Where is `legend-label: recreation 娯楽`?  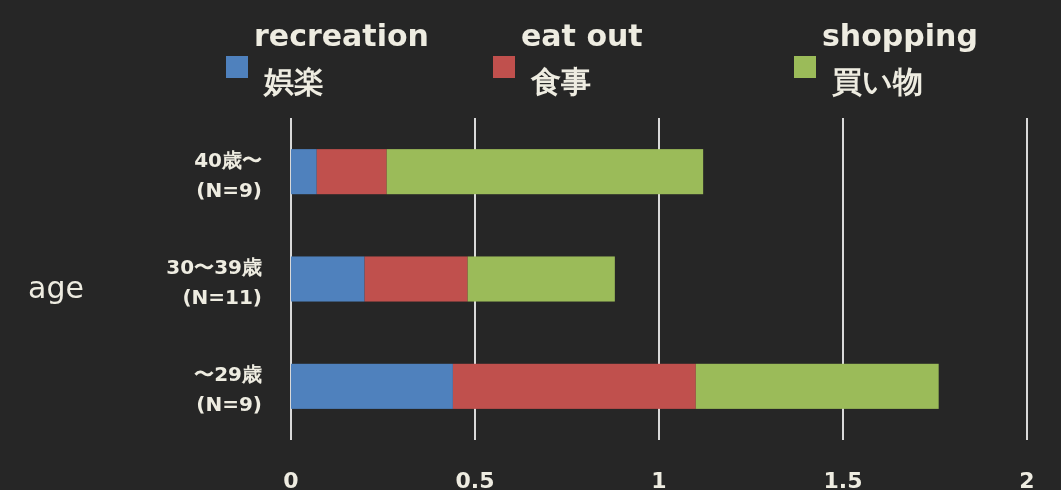
legend-label: recreation 娯楽 is located at coordinates (341, 58).